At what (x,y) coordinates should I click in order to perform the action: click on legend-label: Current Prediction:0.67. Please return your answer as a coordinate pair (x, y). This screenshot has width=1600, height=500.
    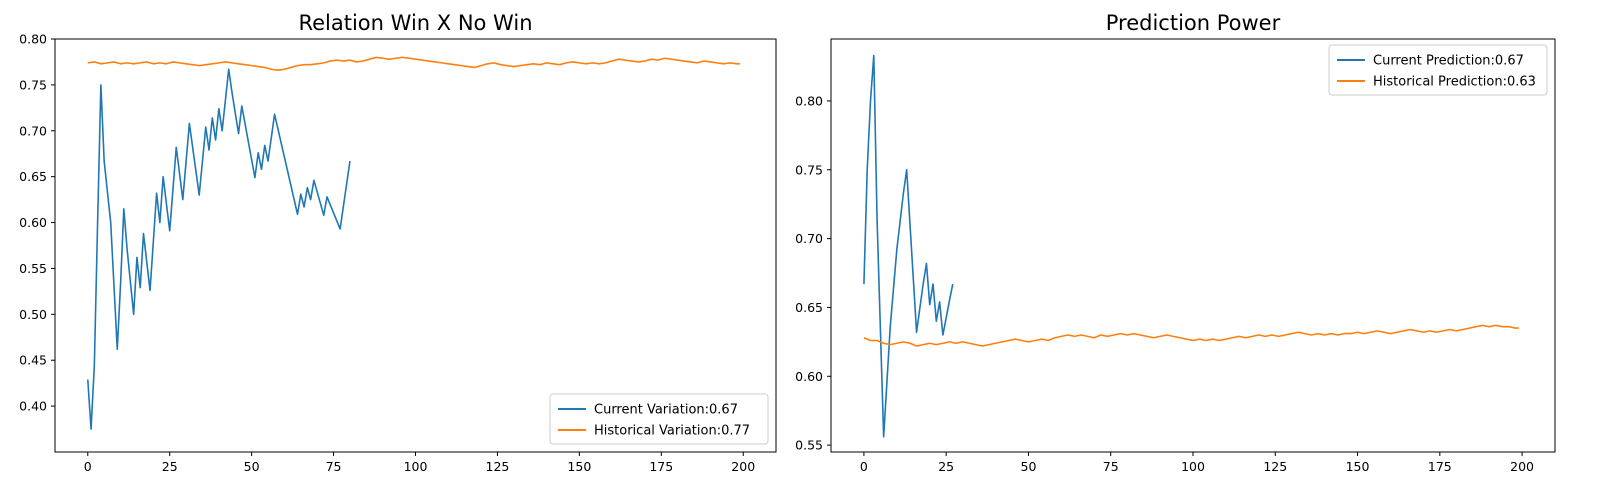
    Looking at the image, I should click on (1448, 61).